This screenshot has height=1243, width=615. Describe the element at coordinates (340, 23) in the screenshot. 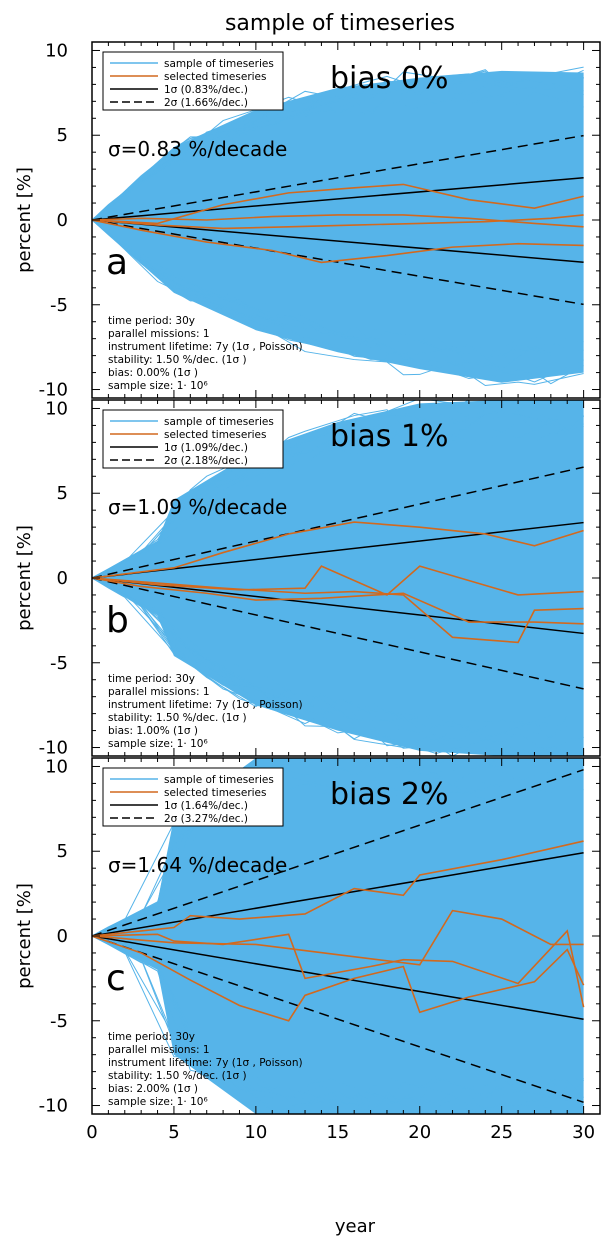

I see `figure-title: sample of timeseries` at that location.